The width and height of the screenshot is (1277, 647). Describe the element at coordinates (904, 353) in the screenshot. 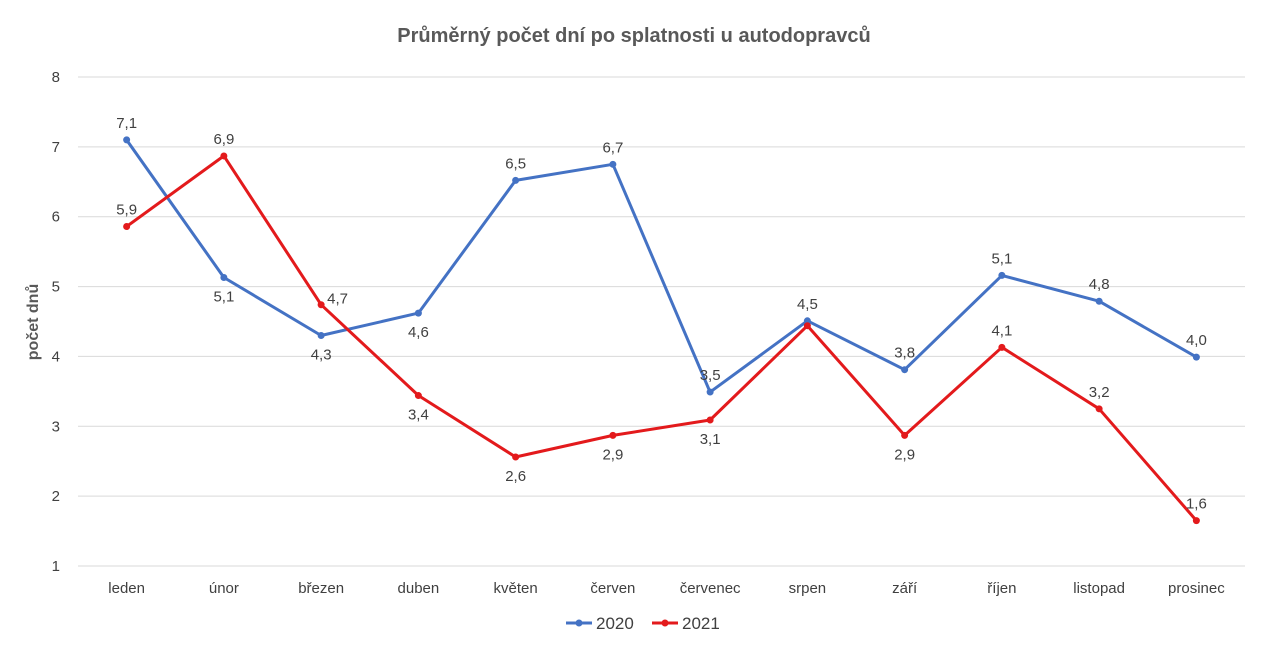

I see `data-label: 3,8` at that location.